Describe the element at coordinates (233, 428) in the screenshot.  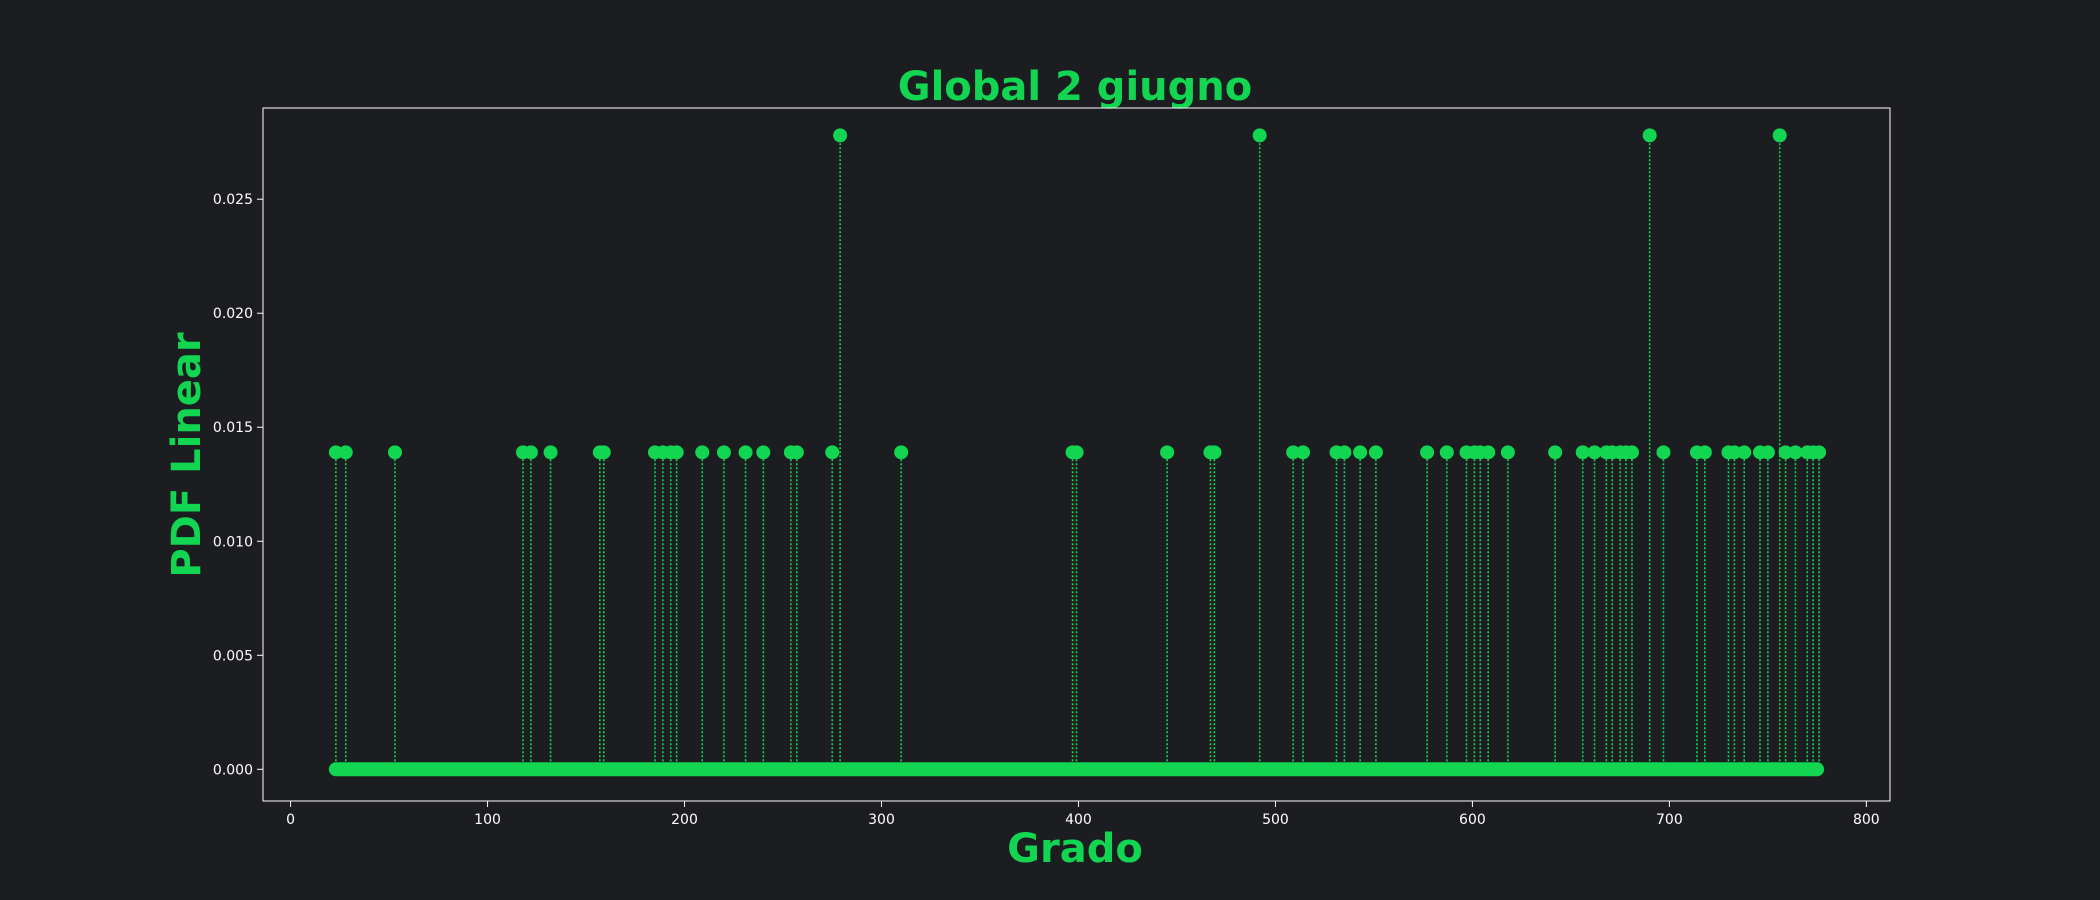
I see `y-tick-label: 0.015` at that location.